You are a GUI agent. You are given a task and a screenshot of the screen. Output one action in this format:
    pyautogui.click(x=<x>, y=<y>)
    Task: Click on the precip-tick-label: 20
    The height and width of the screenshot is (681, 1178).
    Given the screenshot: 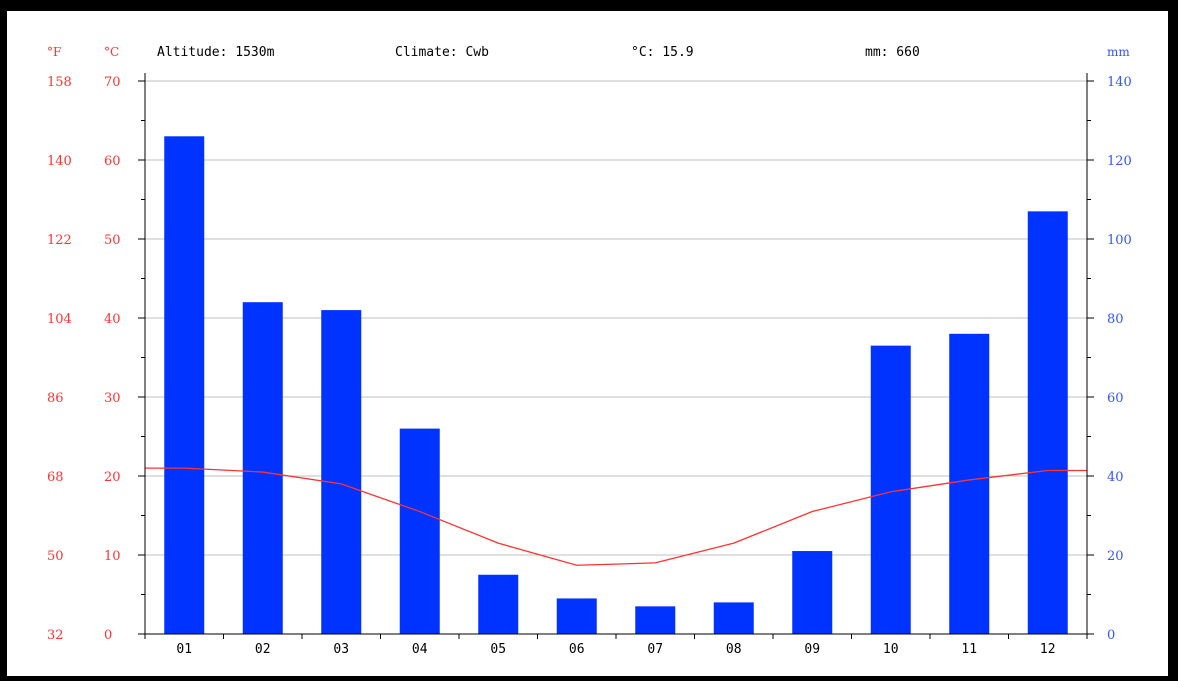 What is the action you would take?
    pyautogui.click(x=1115, y=556)
    